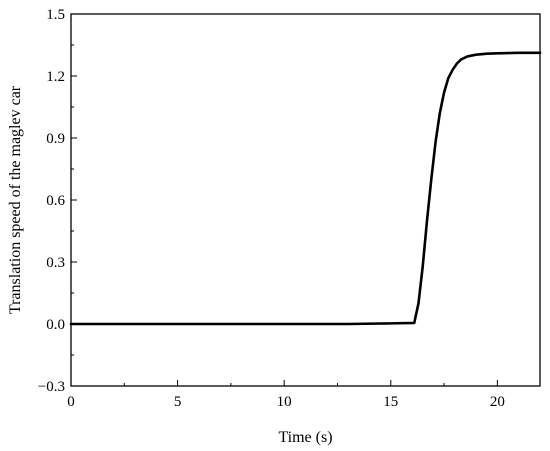 This screenshot has height=451, width=550. Describe the element at coordinates (55, 139) in the screenshot. I see `y-tick-label: 0.9` at that location.